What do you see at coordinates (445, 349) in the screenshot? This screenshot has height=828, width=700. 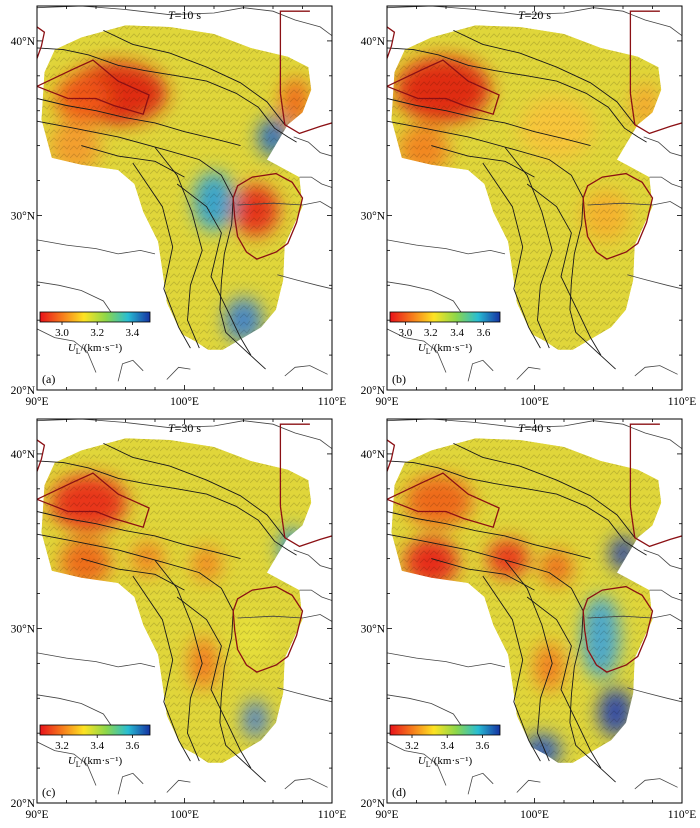 I see `colorbar-unit: UL/(km·s⁻¹)` at bounding box center [445, 349].